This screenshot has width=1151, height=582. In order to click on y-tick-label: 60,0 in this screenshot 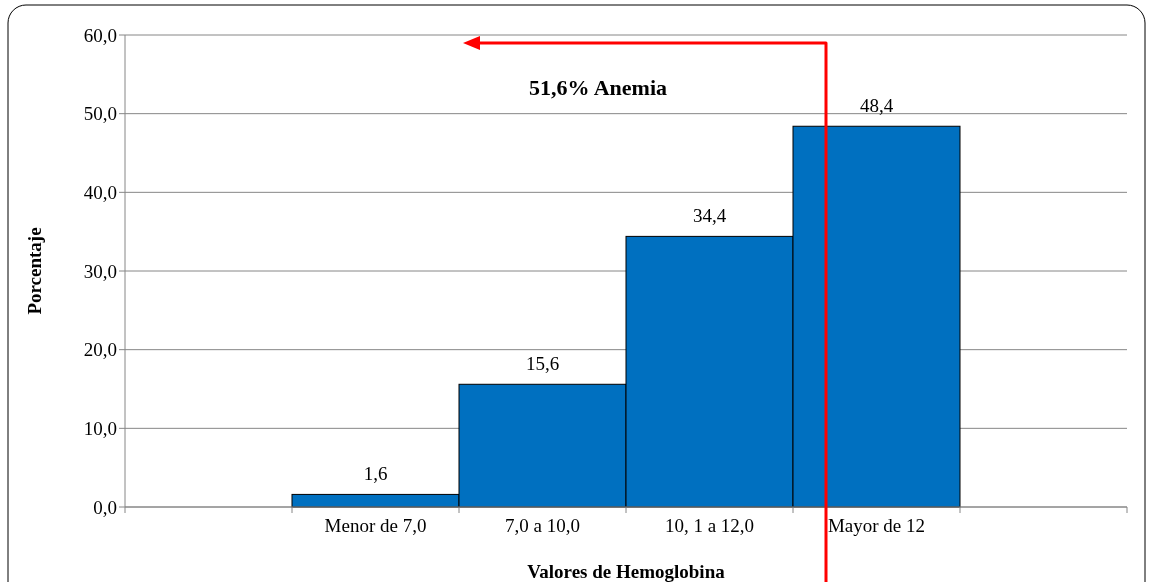, I will do `click(100, 35)`.